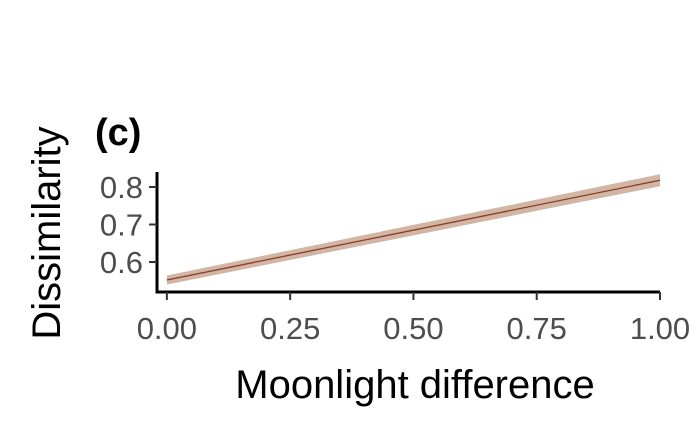 The height and width of the screenshot is (432, 700). Describe the element at coordinates (415, 385) in the screenshot. I see `x-axis-title: Moonlight difference` at that location.